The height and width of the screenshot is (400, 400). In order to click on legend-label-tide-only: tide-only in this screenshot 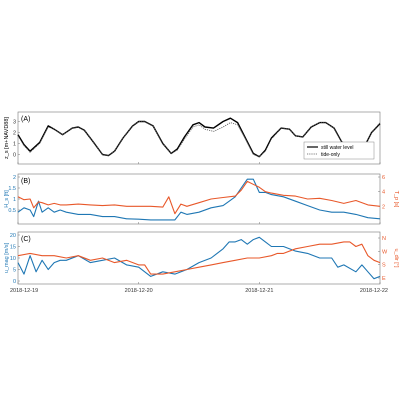, I will do `click(330, 155)`.